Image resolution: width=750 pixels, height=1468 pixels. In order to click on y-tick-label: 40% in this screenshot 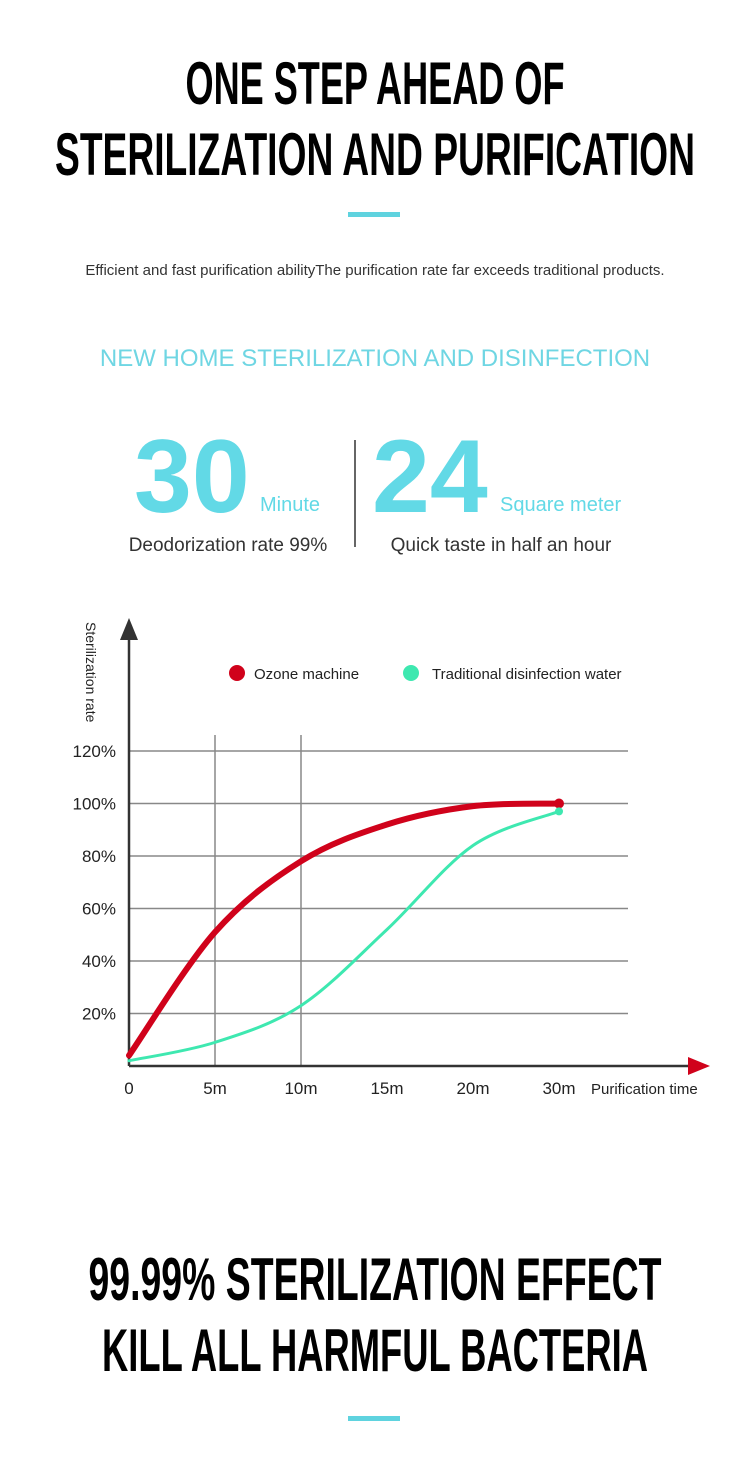, I will do `click(99, 961)`.